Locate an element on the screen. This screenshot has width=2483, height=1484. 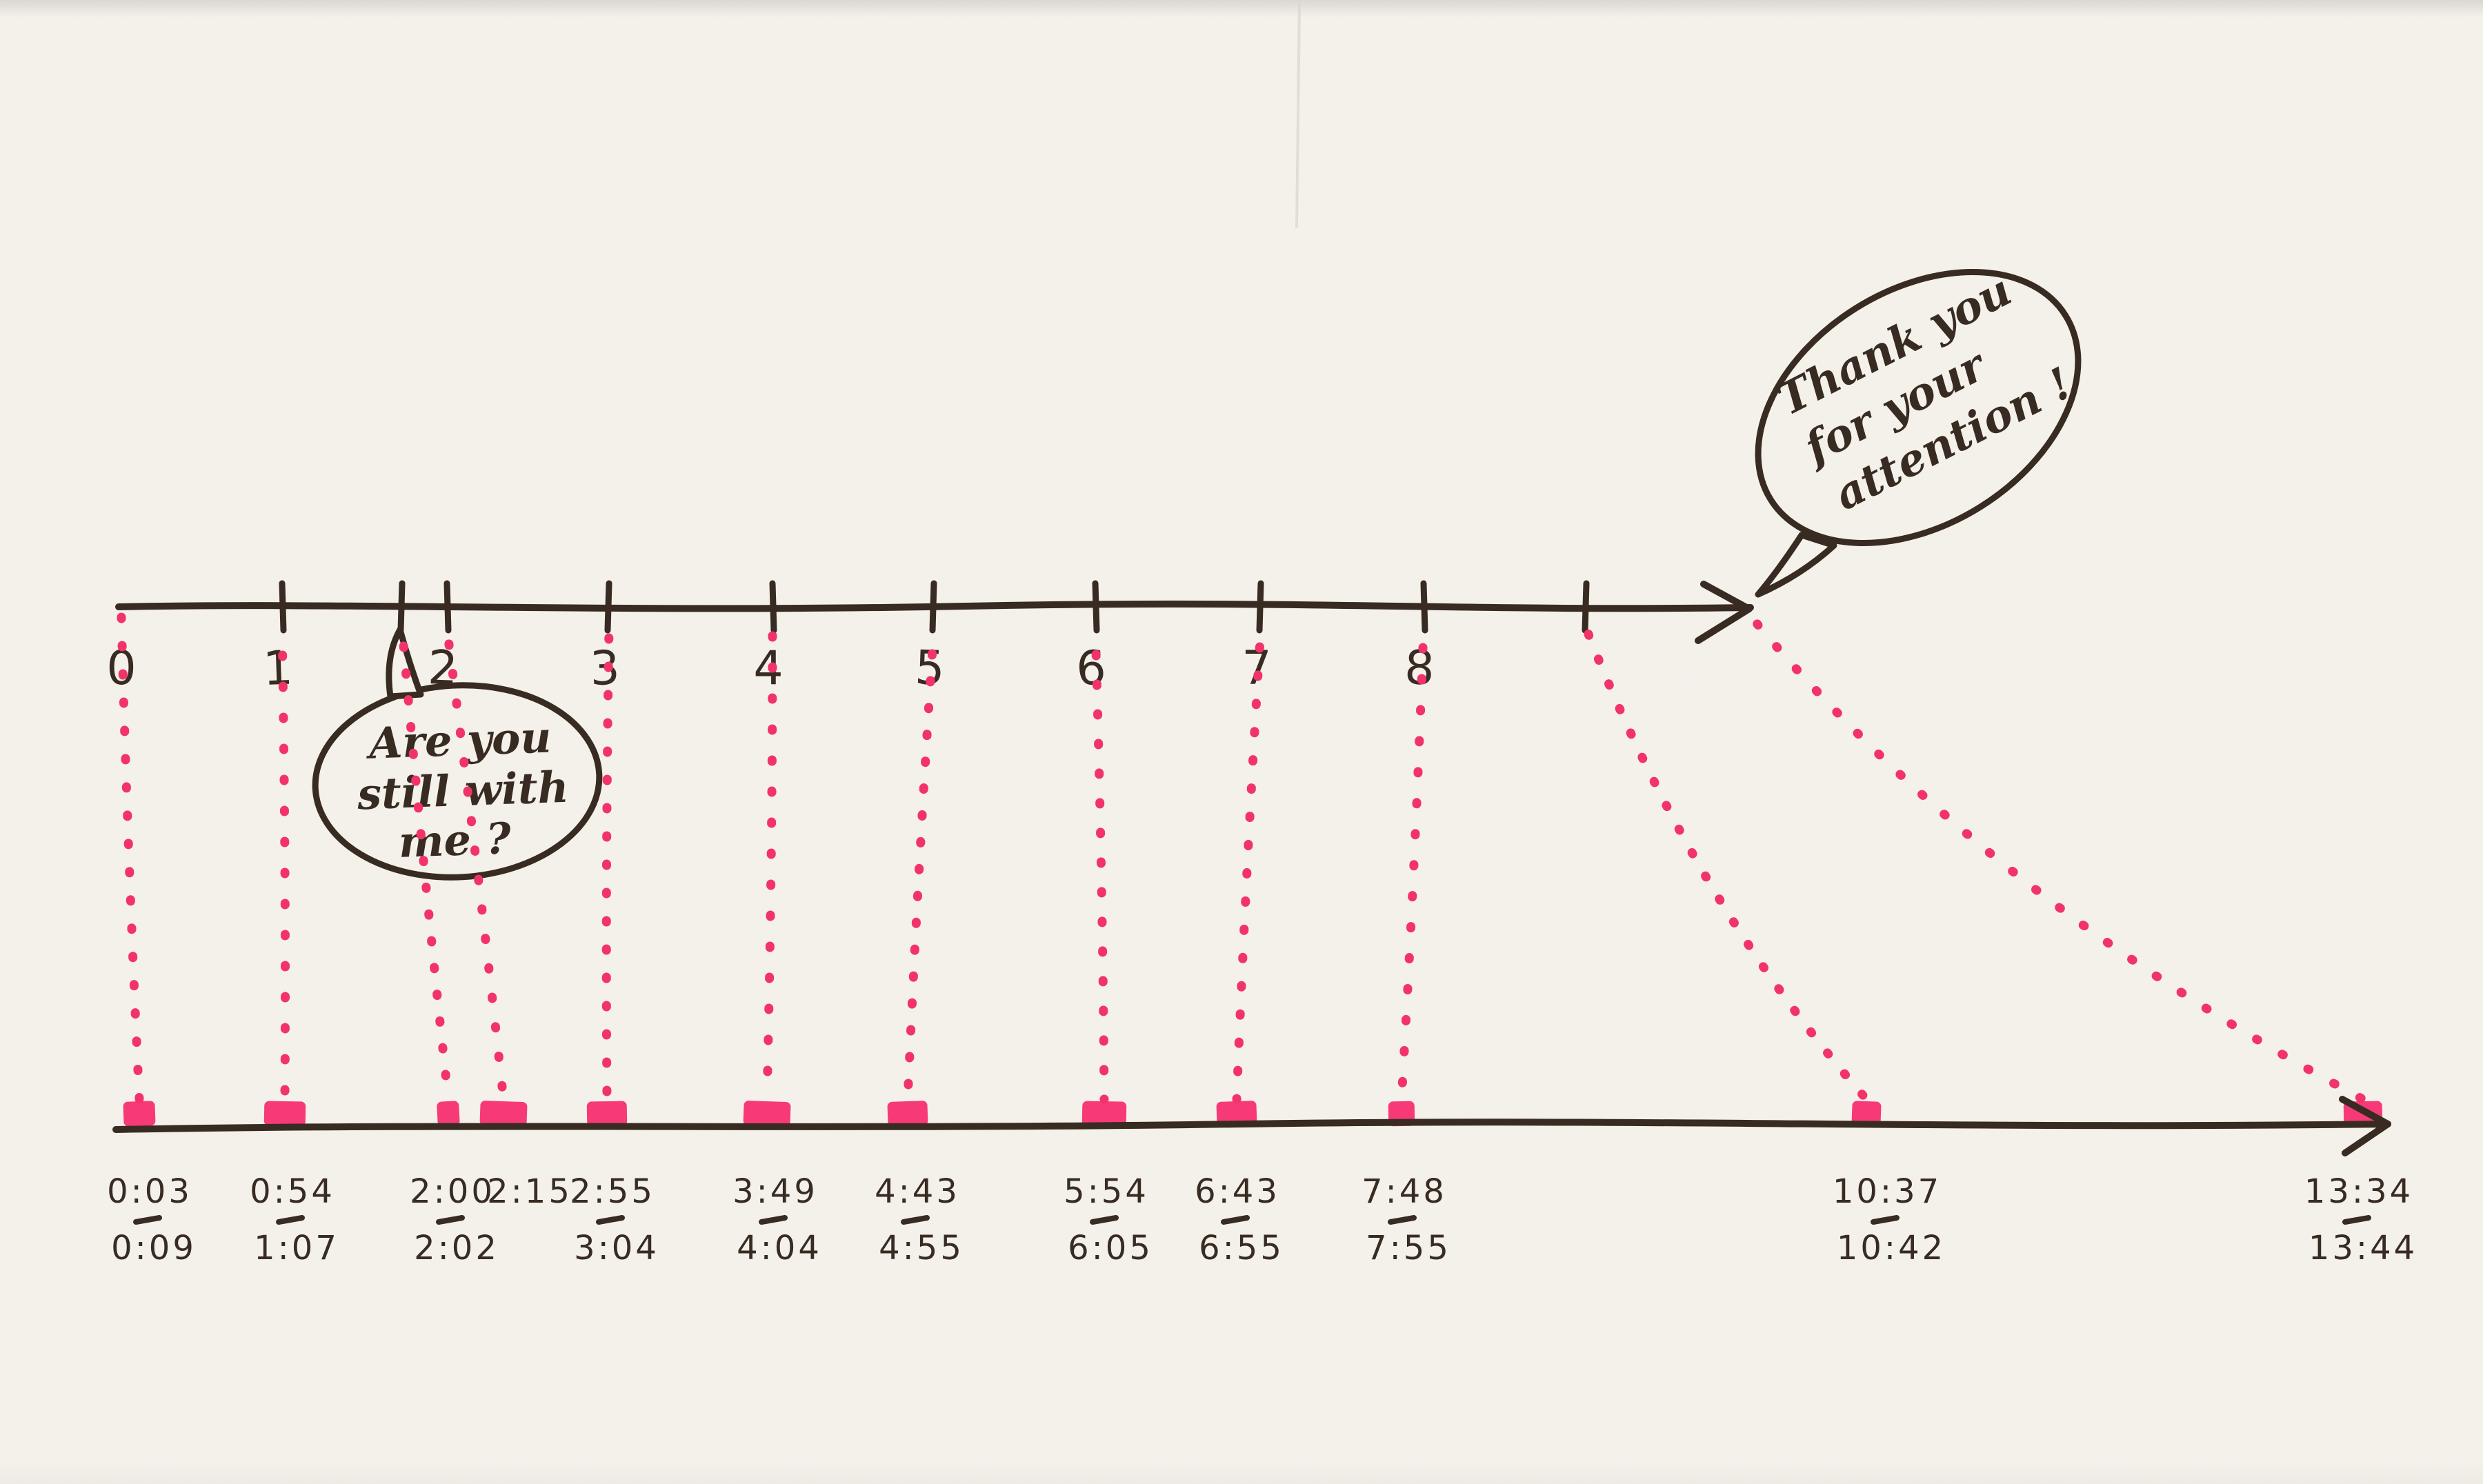
time-end-label: 6:05 is located at coordinates (1110, 1248).